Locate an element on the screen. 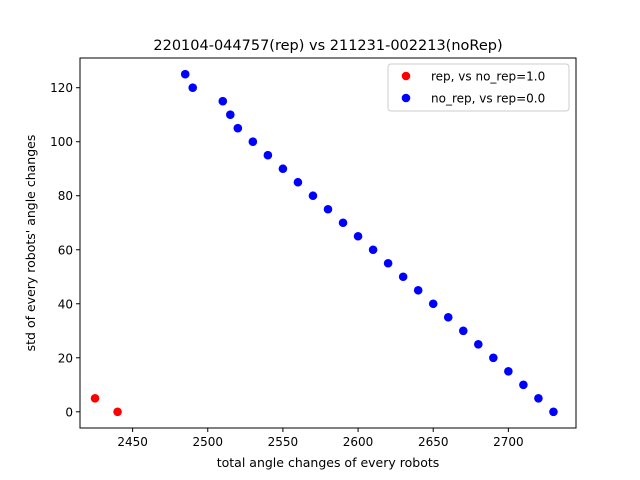  y-tick-label: 0 is located at coordinates (69, 412).